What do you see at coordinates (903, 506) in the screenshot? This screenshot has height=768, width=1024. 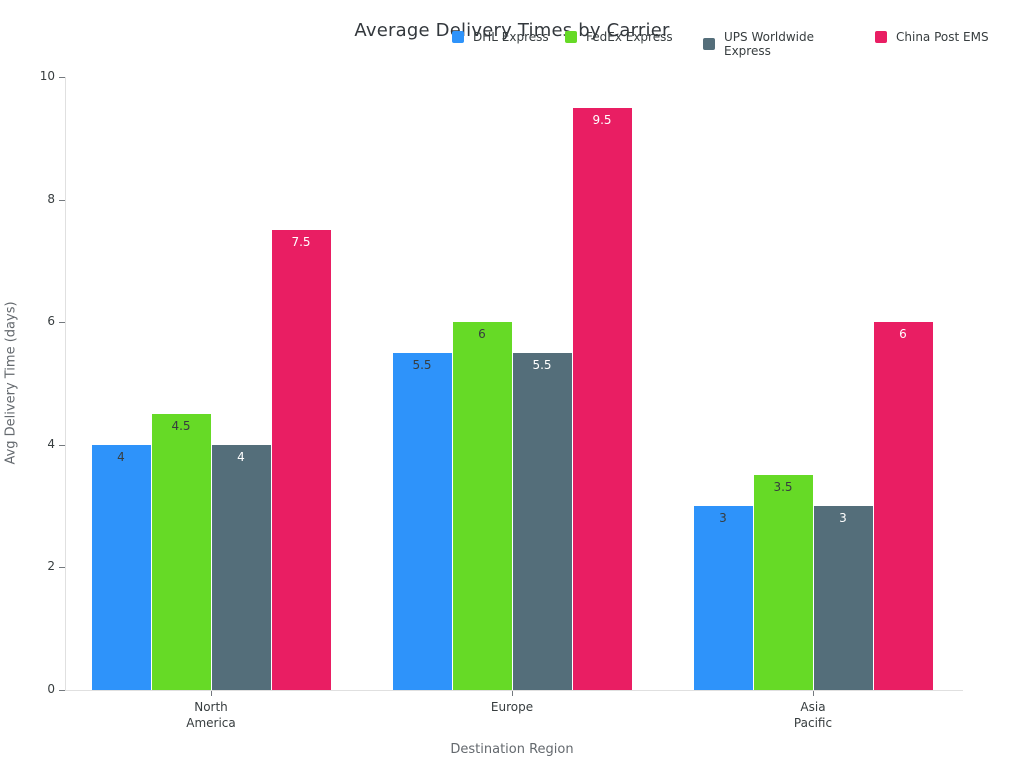 I see `bar-china-post-ems-asia-pacific: 6` at bounding box center [903, 506].